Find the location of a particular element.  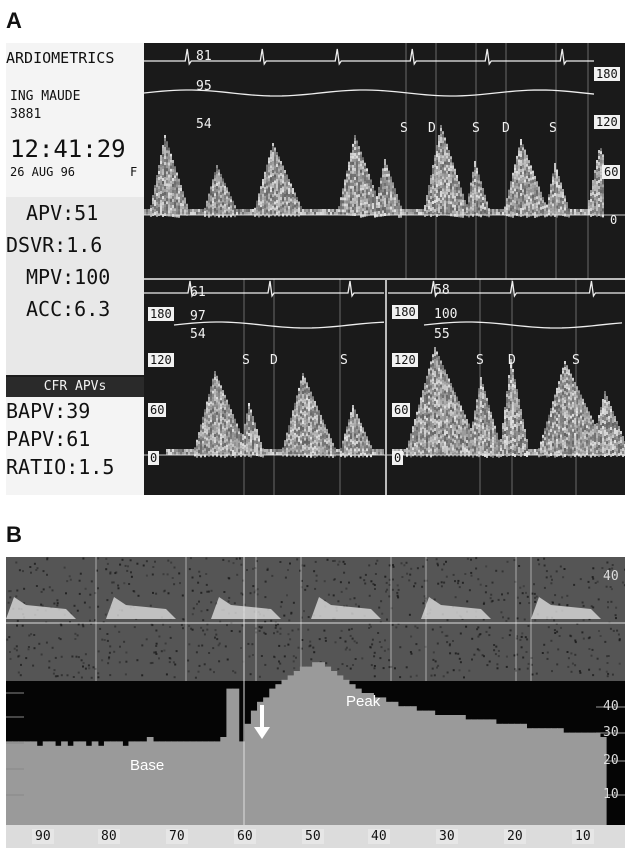

acc-readout: ACC:6.3 is located at coordinates (68, 309).